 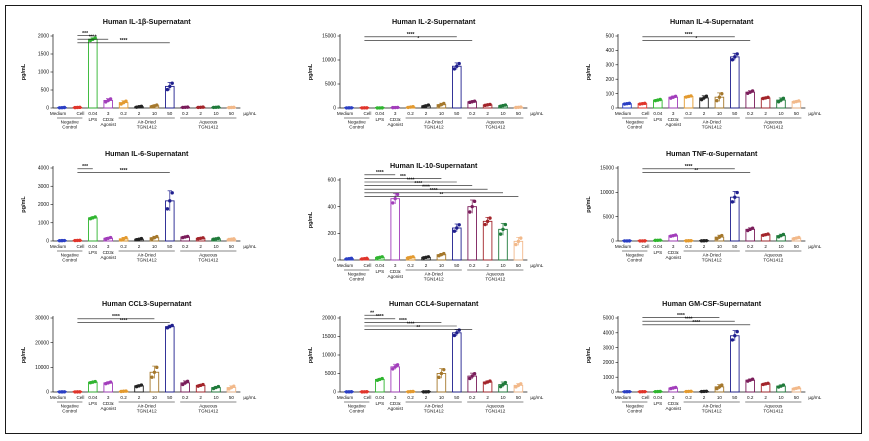 I want to click on chart-title: Human IL-2-Supernatant, so click(x=434, y=21).